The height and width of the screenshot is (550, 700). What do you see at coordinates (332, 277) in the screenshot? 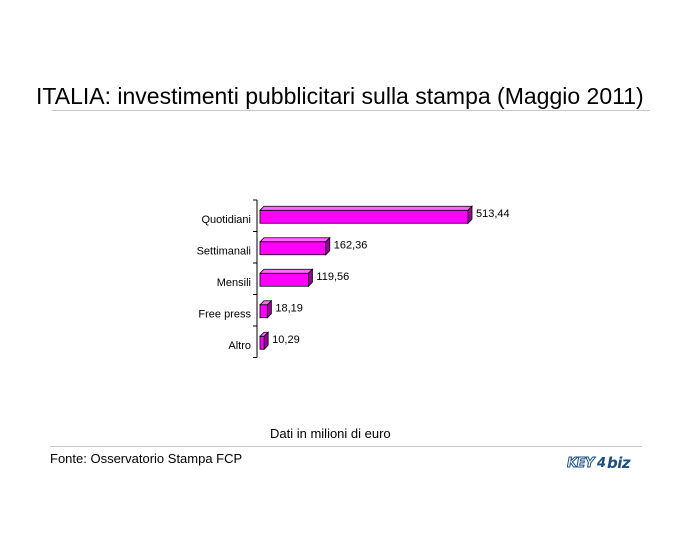
I see `data-label: 119,56` at bounding box center [332, 277].